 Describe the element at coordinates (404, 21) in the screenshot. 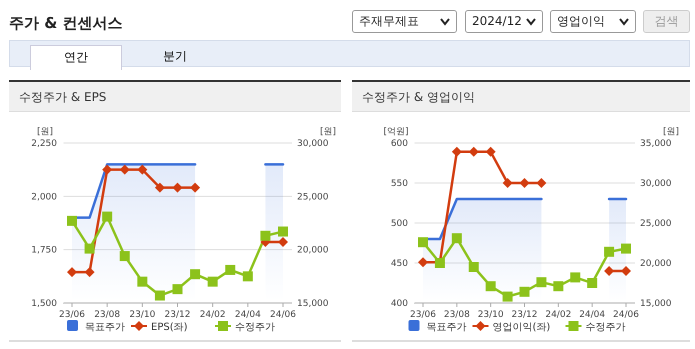

I see `text: 주재무제표` at that location.